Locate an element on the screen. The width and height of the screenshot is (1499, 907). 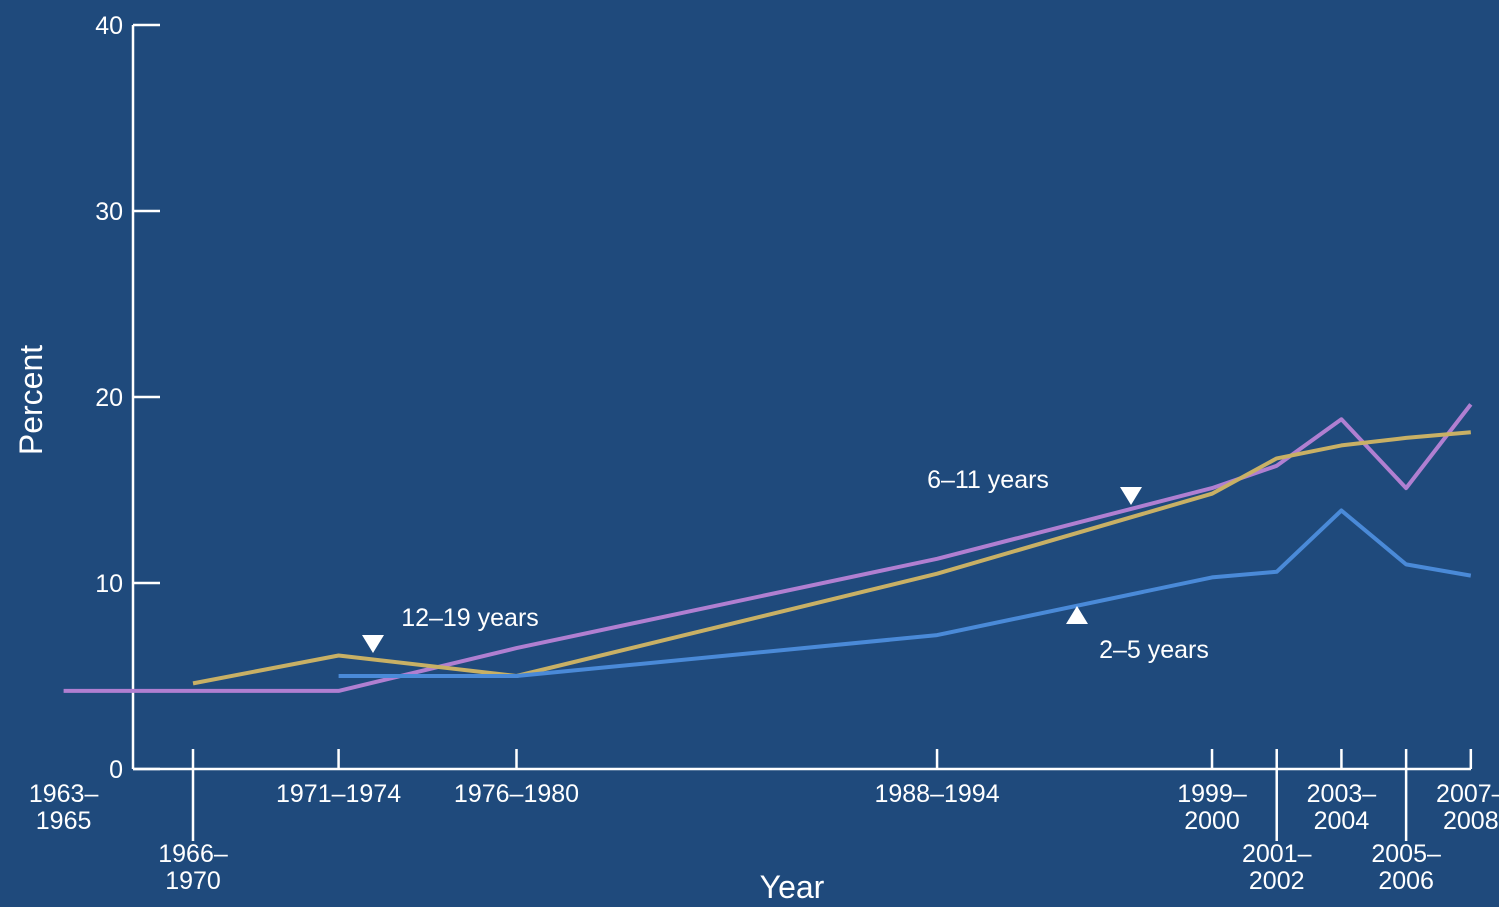
x-tick-label: 2007– 2008 is located at coordinates (1467, 807).